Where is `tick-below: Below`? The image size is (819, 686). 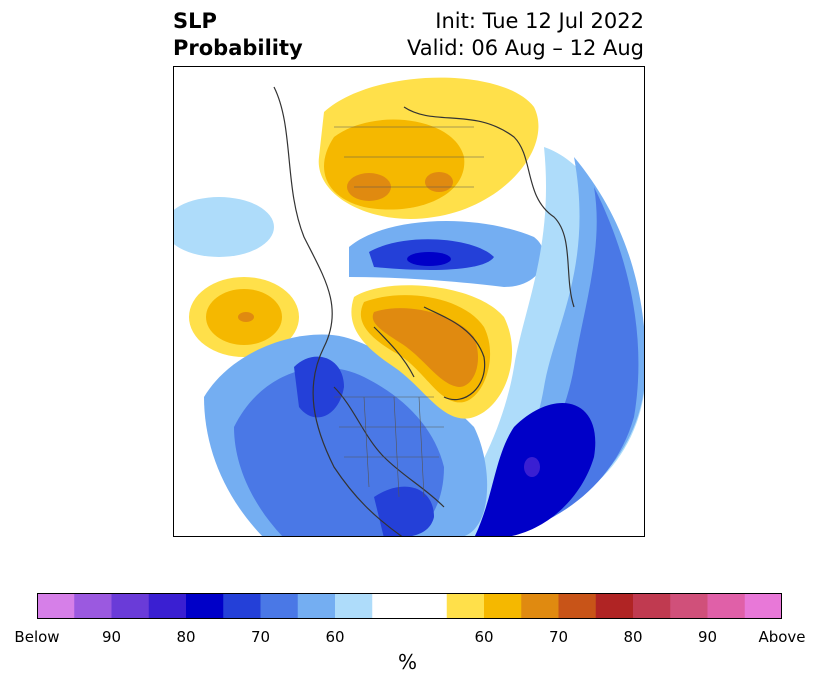 tick-below: Below is located at coordinates (37, 637).